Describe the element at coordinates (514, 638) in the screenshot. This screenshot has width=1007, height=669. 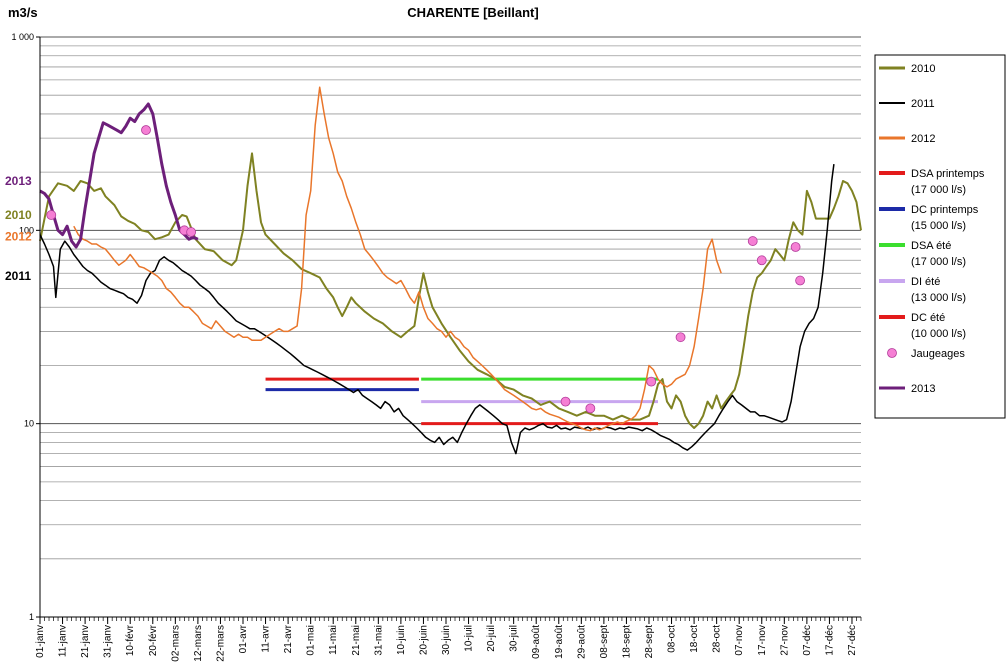
I see `x-tick-label: 30-juil` at that location.